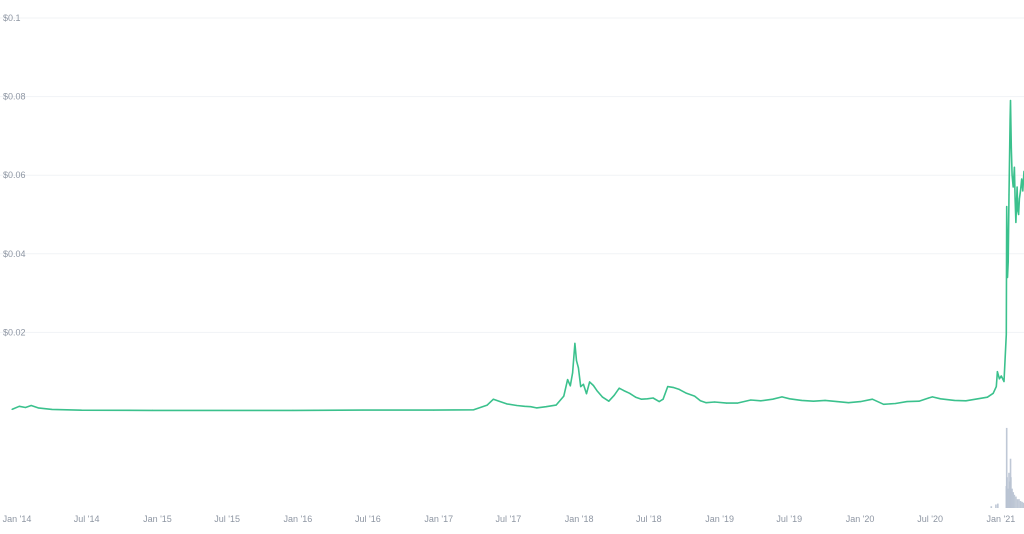 Image resolution: width=1024 pixels, height=534 pixels. What do you see at coordinates (298, 519) in the screenshot?
I see `x-tick-label: Jan '16` at bounding box center [298, 519].